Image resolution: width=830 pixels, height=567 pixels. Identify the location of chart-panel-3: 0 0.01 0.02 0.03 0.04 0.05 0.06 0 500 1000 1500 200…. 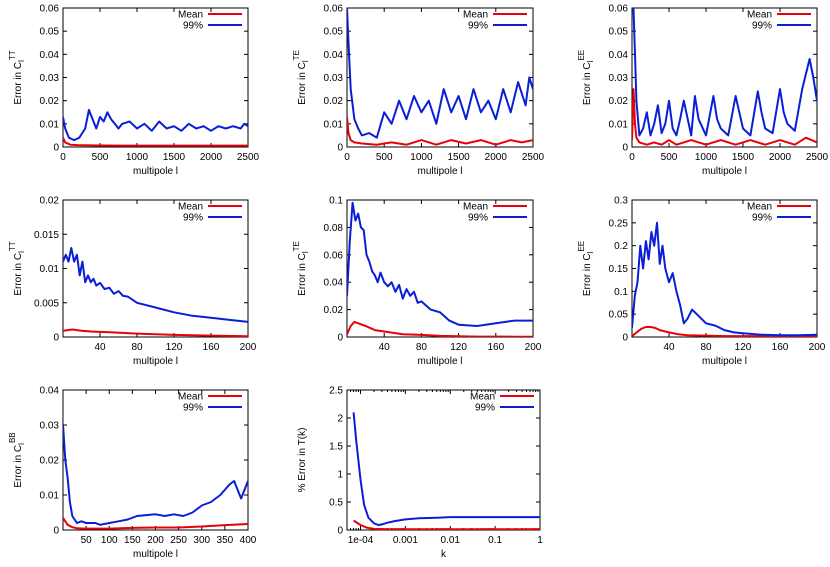
(703, 91).